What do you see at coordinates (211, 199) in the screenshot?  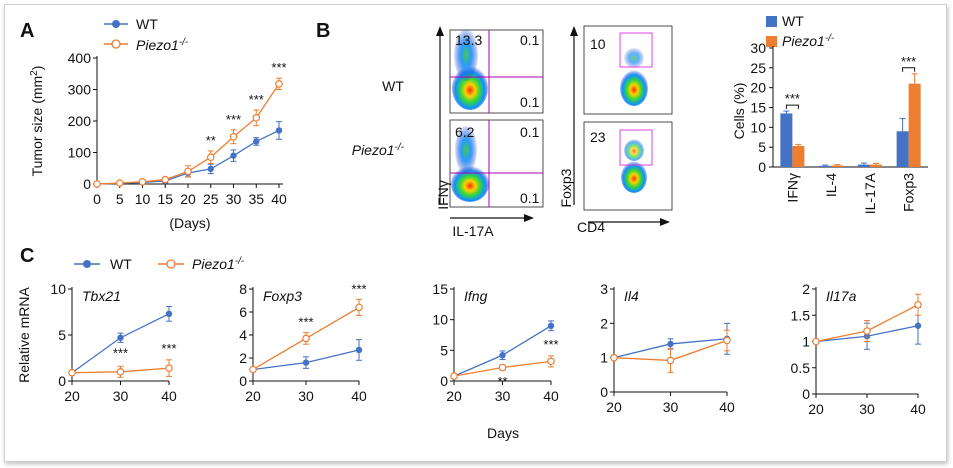 I see `x-tick-label: 25` at bounding box center [211, 199].